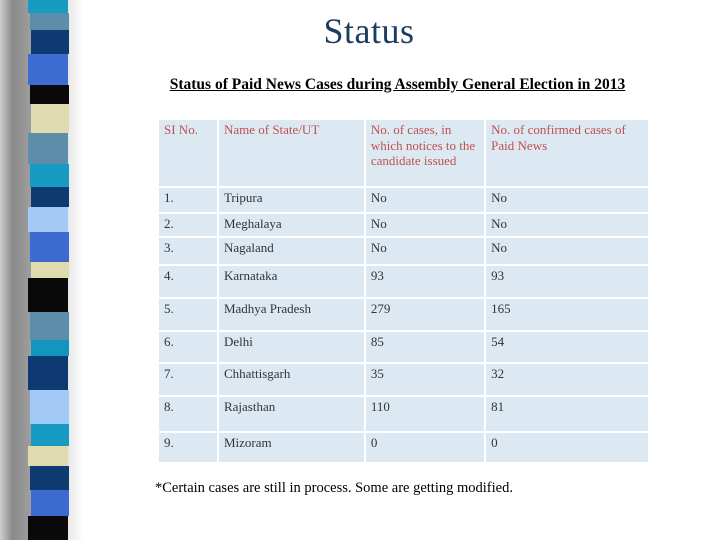  I want to click on table-cell: 9., so click(188, 447).